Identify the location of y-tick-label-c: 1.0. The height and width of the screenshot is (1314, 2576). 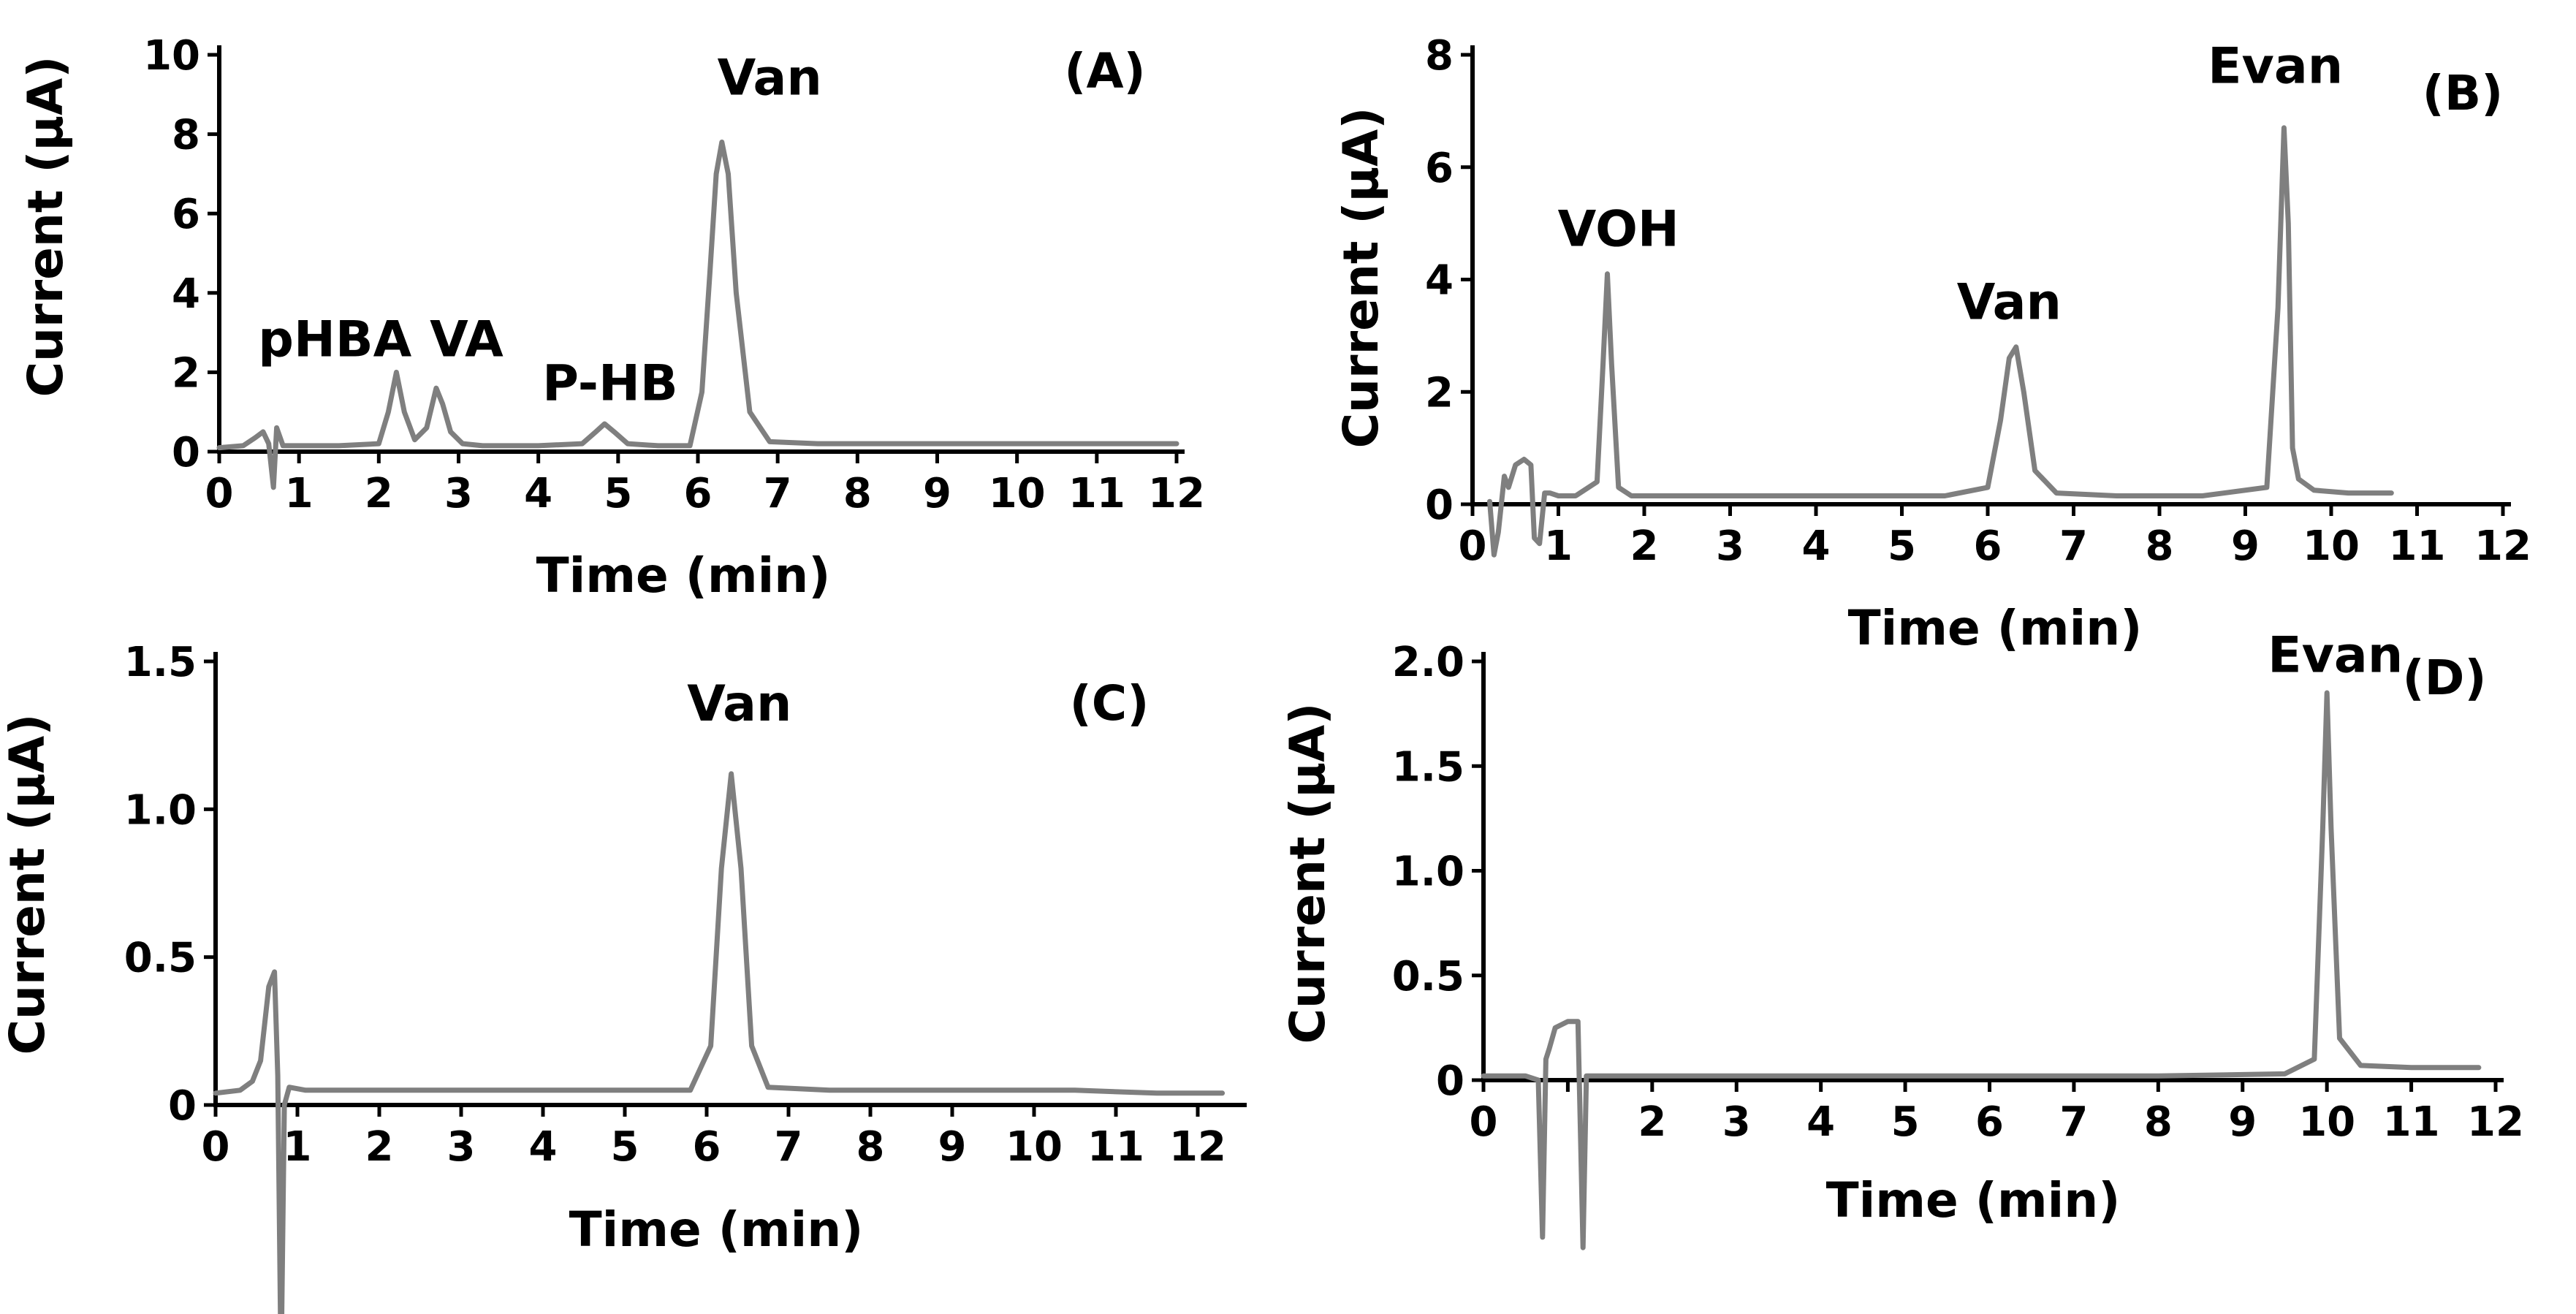
(160, 810).